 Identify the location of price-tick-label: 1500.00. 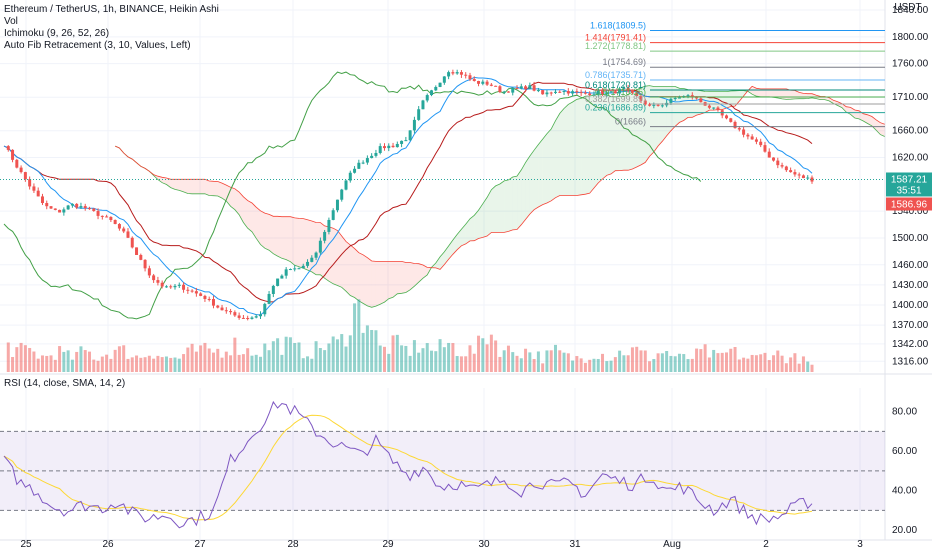
(910, 238).